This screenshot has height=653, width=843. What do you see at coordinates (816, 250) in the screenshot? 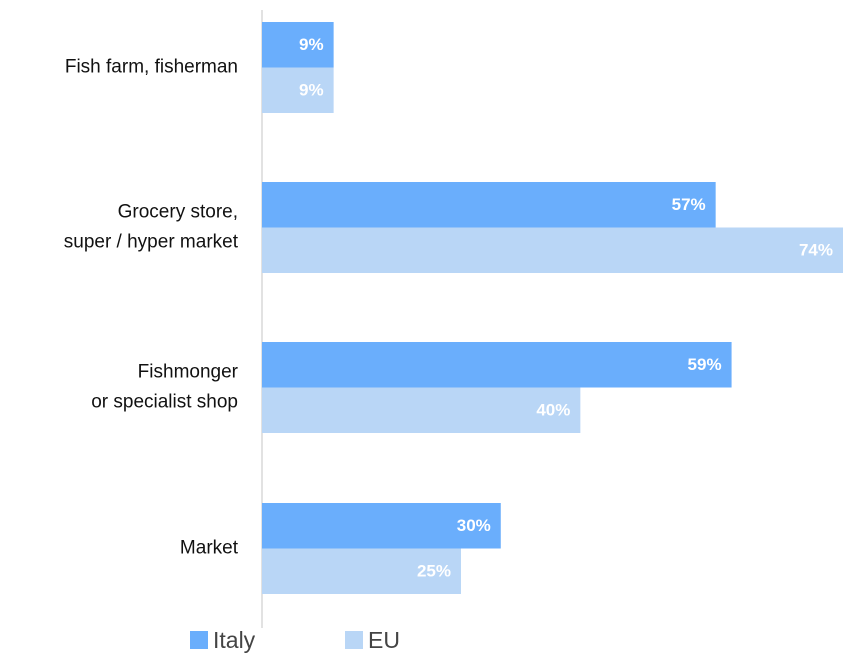
I see `value-label: 74%` at bounding box center [816, 250].